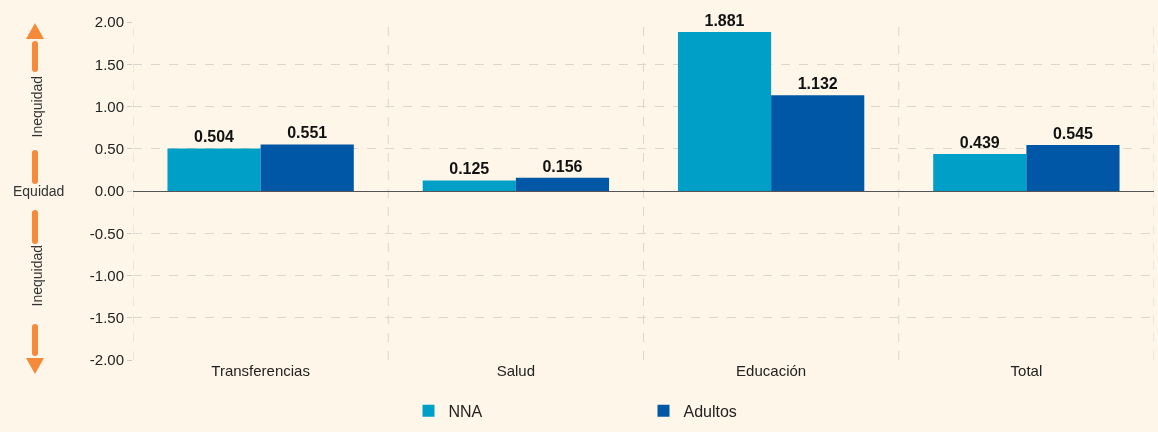 This screenshot has height=432, width=1158. Describe the element at coordinates (1026, 370) in the screenshot. I see `x-tick-label: Total` at that location.